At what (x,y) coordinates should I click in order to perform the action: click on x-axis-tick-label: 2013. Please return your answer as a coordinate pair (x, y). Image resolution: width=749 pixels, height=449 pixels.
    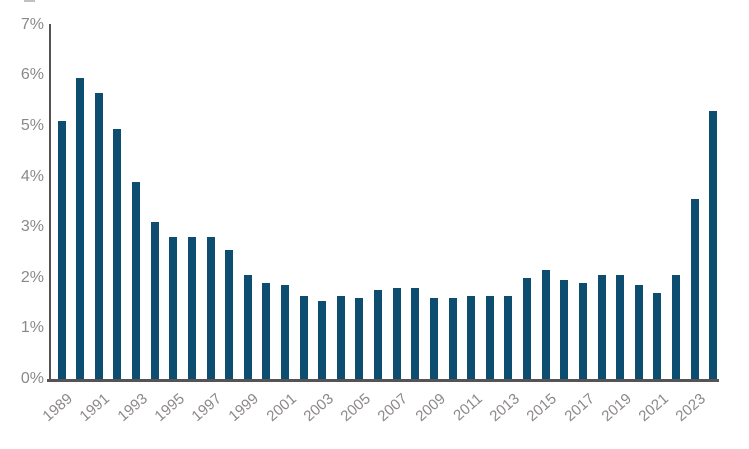
    Looking at the image, I should click on (504, 407).